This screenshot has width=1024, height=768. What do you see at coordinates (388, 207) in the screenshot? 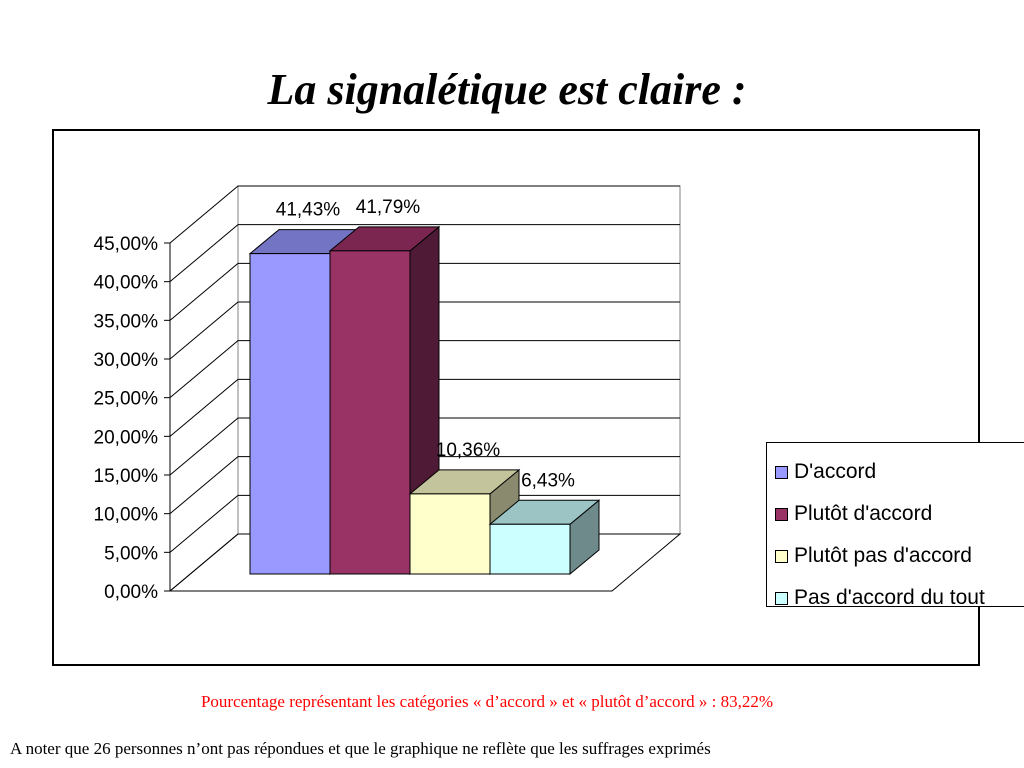
I see `data-label: 41,79%` at bounding box center [388, 207].